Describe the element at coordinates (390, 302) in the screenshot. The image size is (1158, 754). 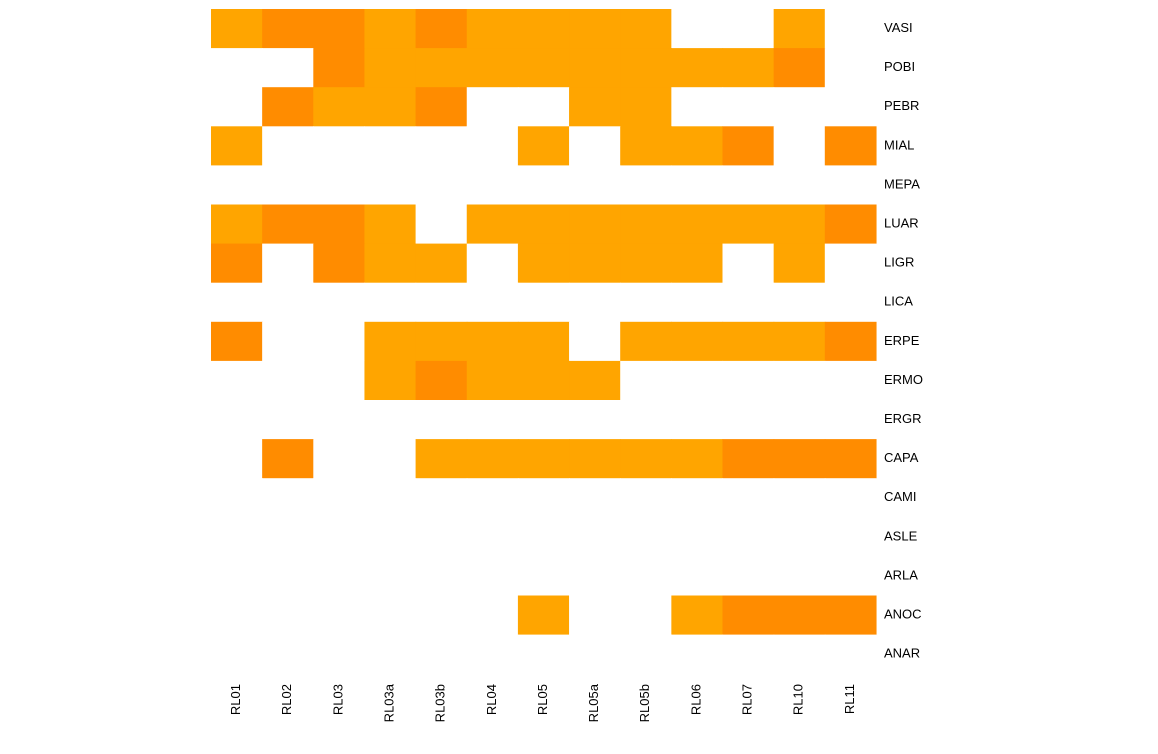
I see `heatmap-cell-LICA-RL03a` at that location.